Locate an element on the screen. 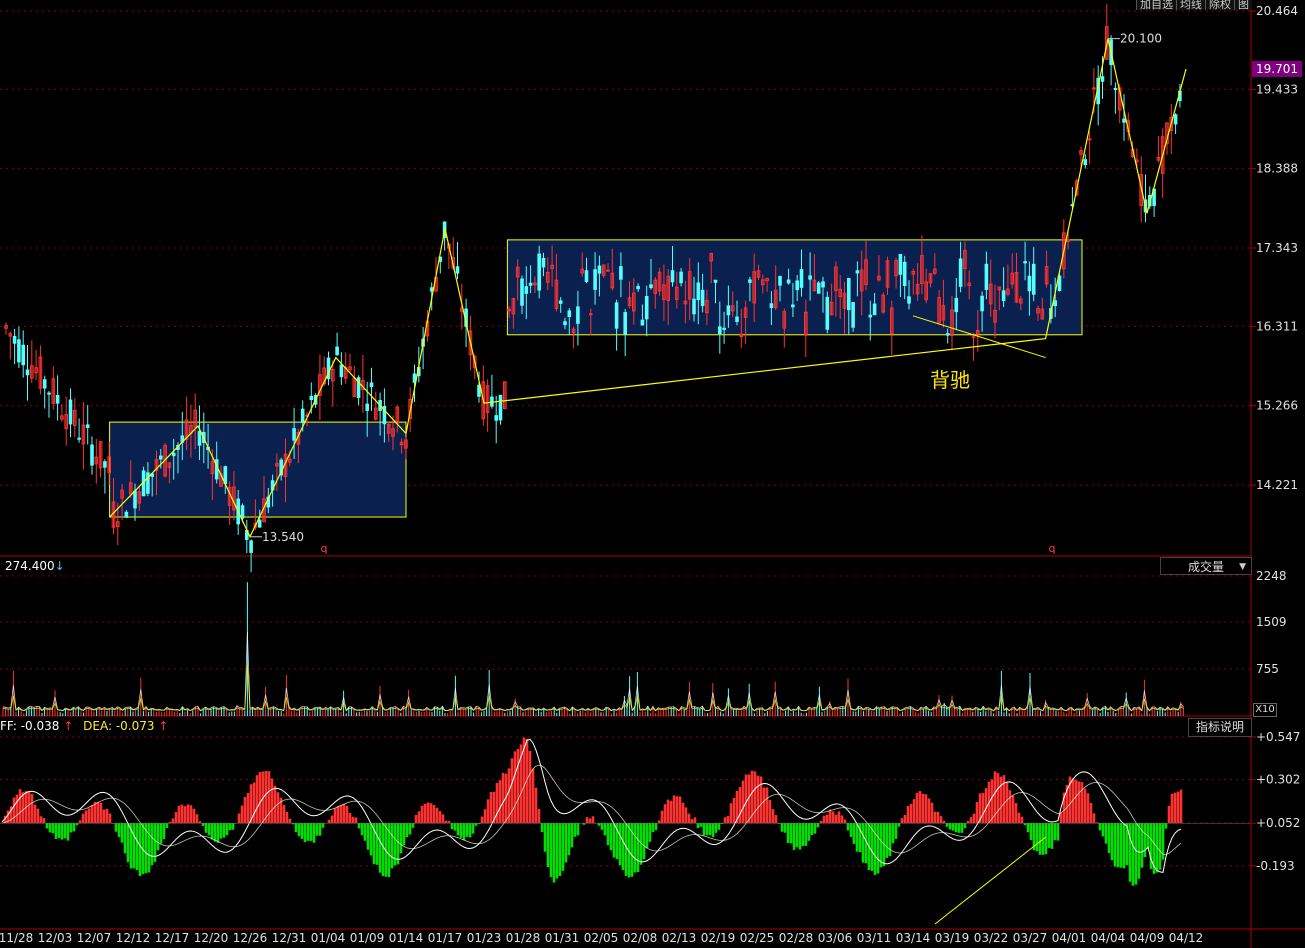 The width and height of the screenshot is (1305, 948). price-divergence-line is located at coordinates (979, 337).